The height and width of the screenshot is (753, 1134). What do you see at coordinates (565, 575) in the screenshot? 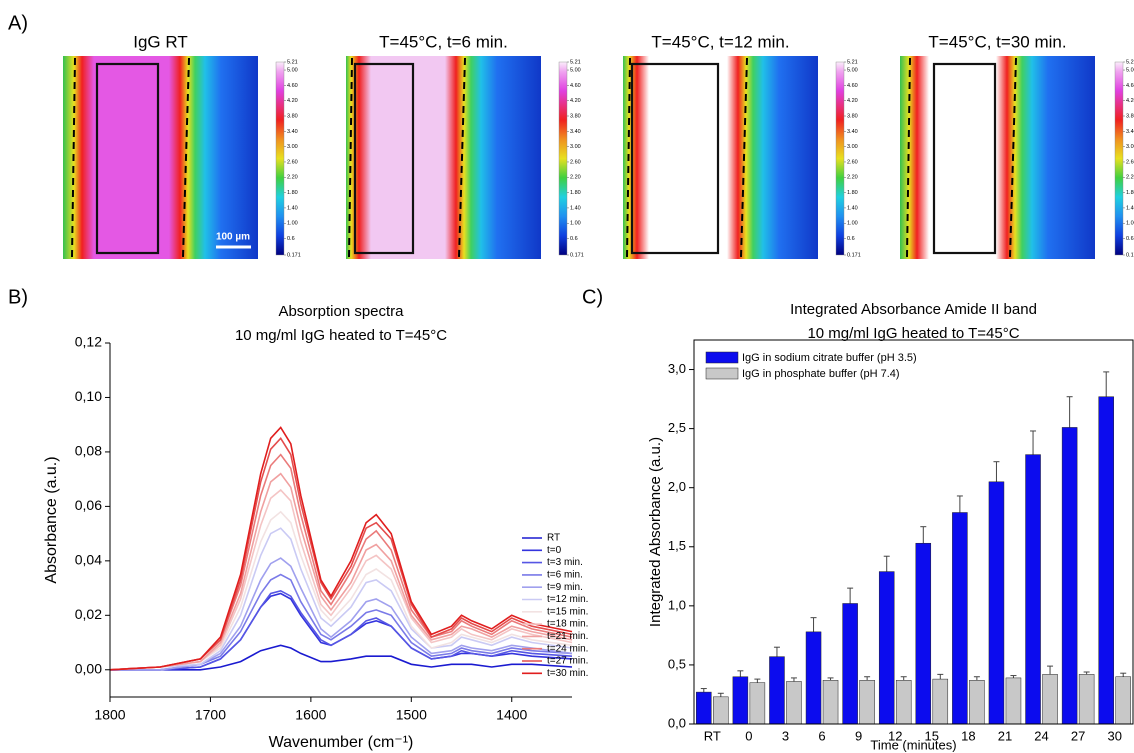
I see `legend-label: t=6 min.` at bounding box center [565, 575].